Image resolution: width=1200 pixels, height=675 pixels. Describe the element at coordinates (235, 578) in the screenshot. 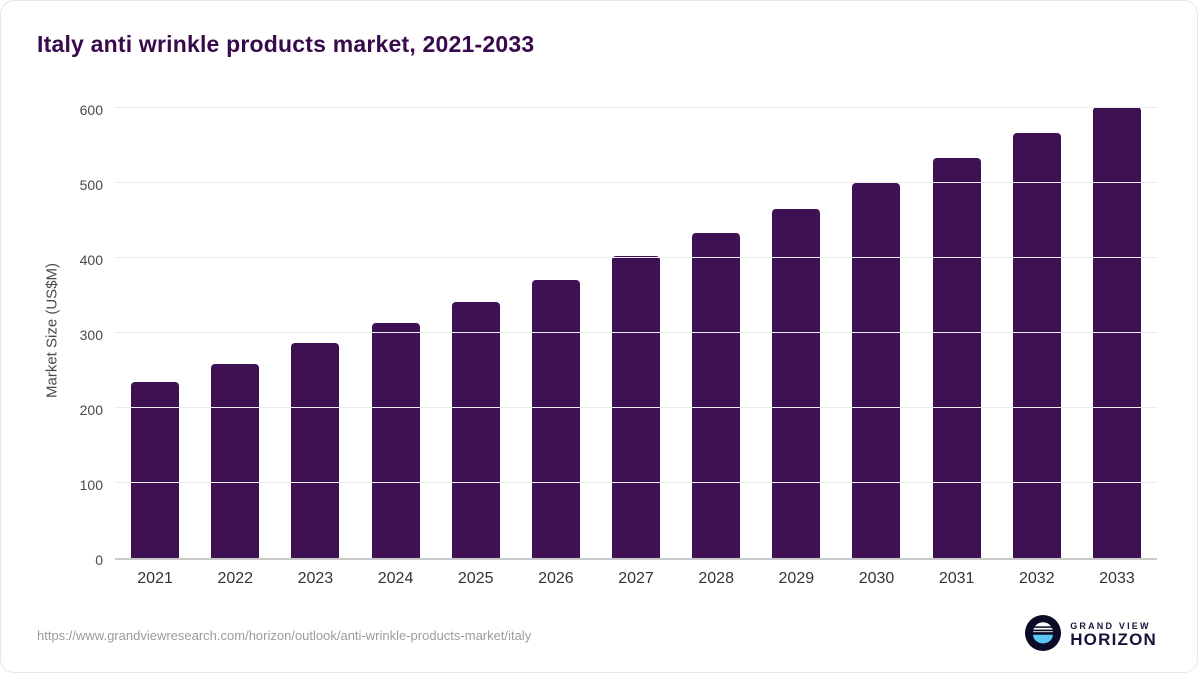

I see `x-tick-label: 2022` at that location.